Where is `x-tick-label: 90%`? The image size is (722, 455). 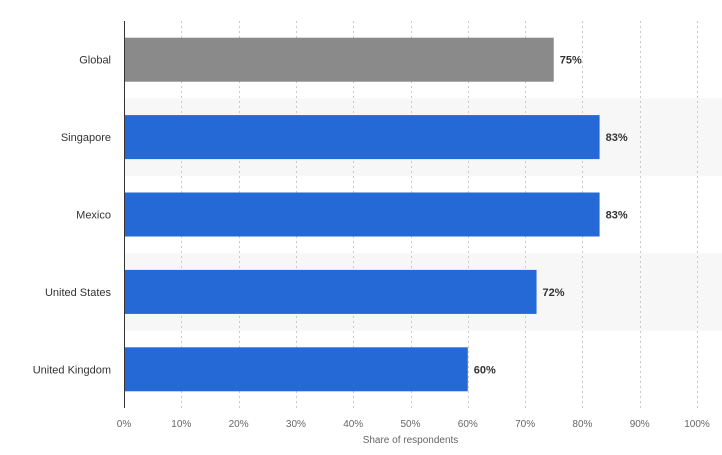
x-tick-label: 90% is located at coordinates (640, 424).